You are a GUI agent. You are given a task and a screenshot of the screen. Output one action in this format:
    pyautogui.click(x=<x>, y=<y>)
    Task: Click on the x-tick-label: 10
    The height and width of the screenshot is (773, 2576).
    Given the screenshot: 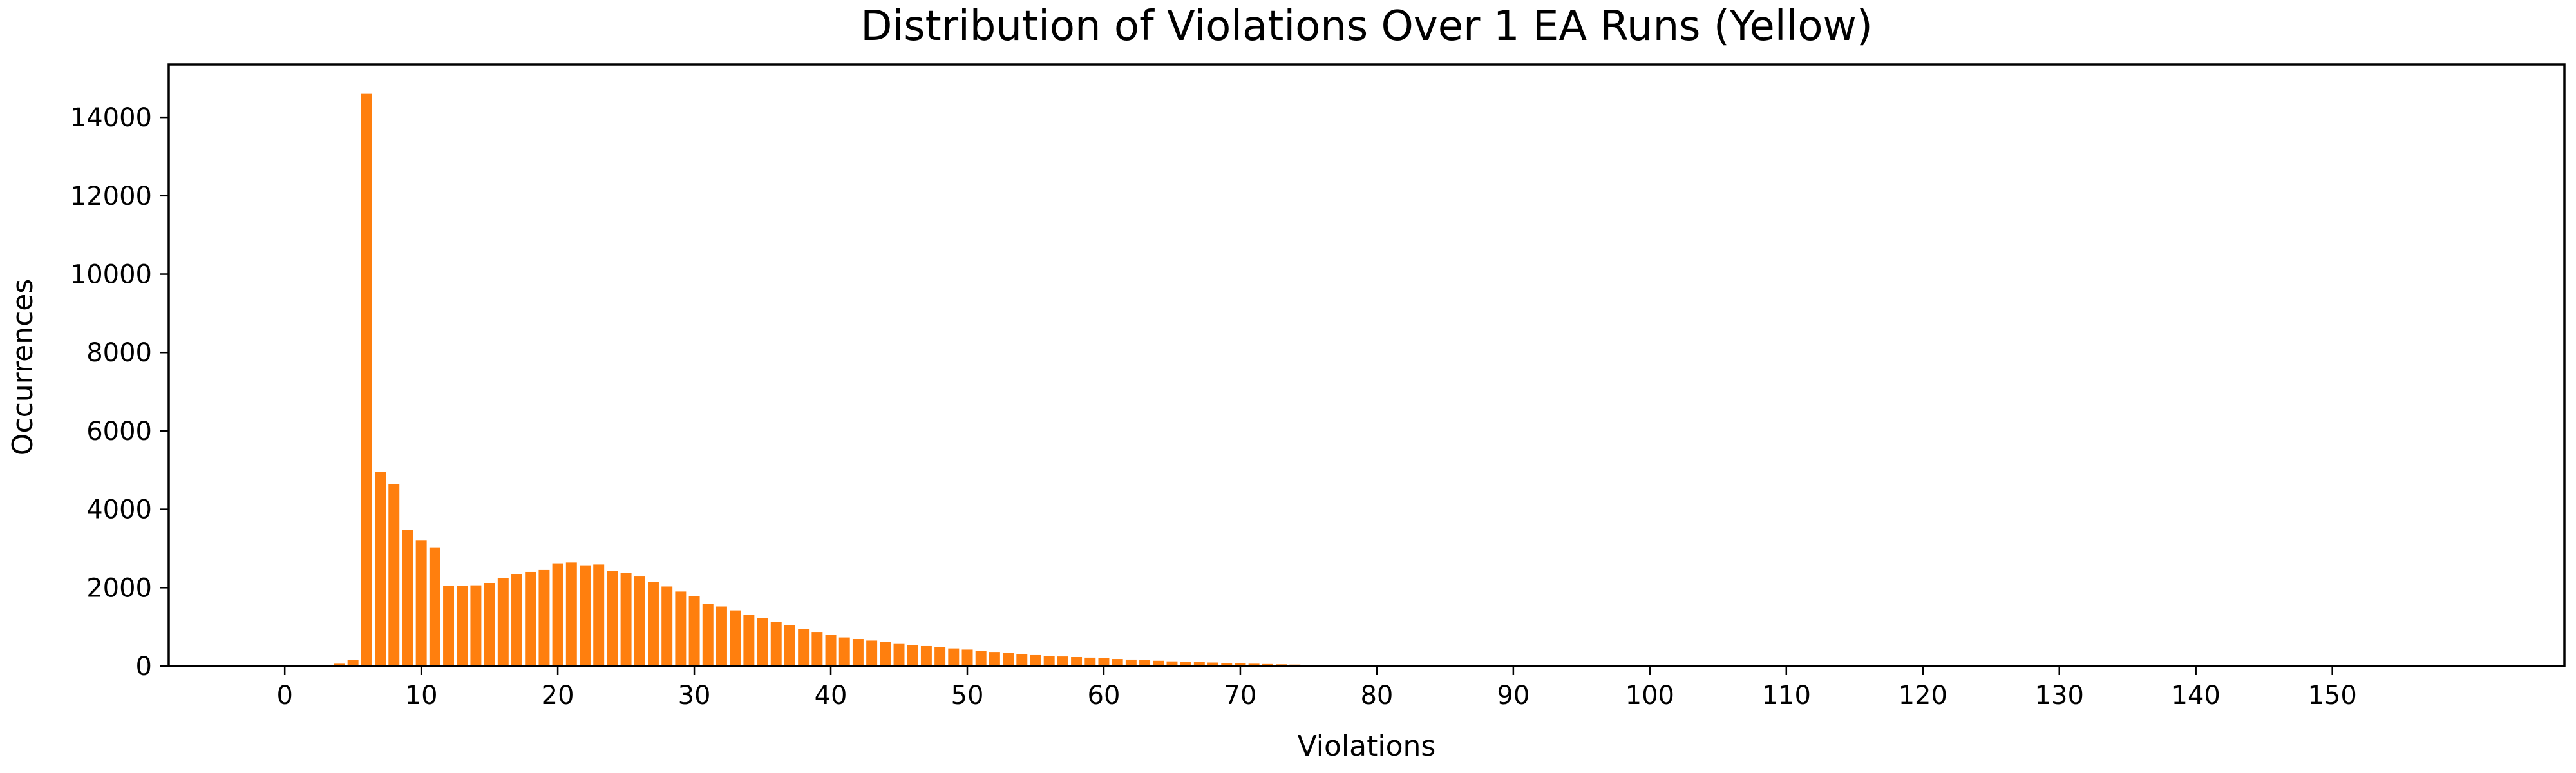 What is the action you would take?
    pyautogui.click(x=421, y=696)
    